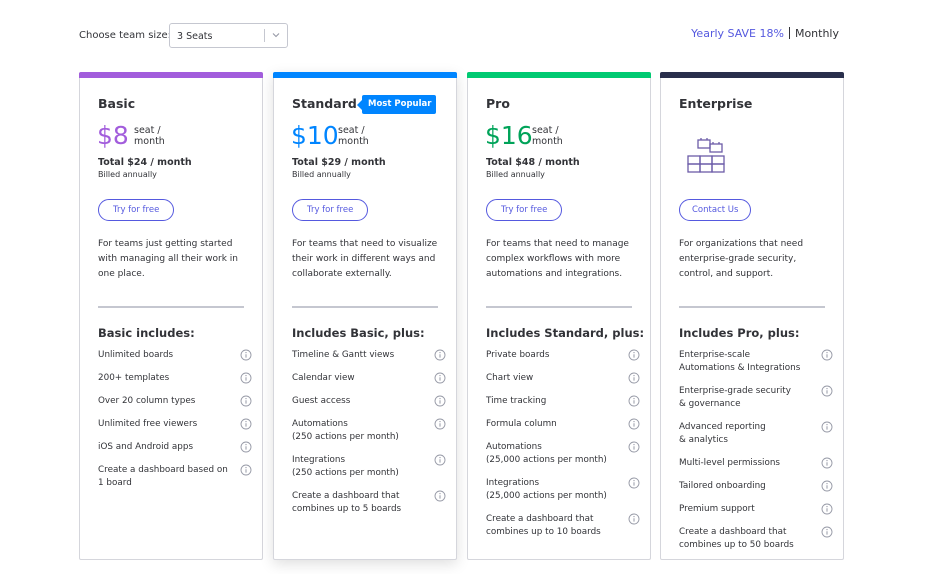 The width and height of the screenshot is (942, 574). Describe the element at coordinates (323, 378) in the screenshot. I see `feature-text: Calendar view` at that location.